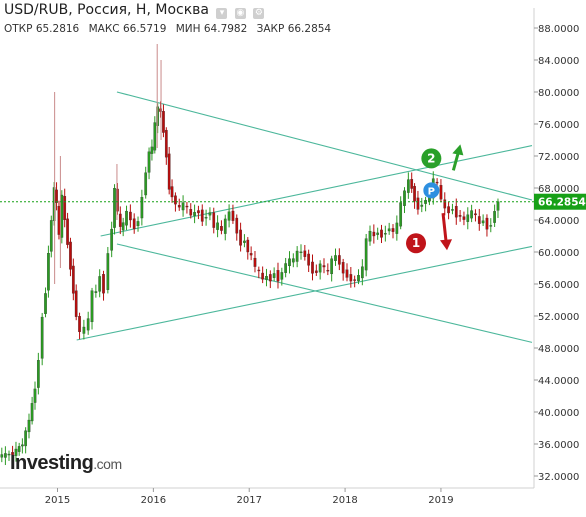  What do you see at coordinates (444, 227) in the screenshot?
I see `arrow-down-icon` at bounding box center [444, 227].